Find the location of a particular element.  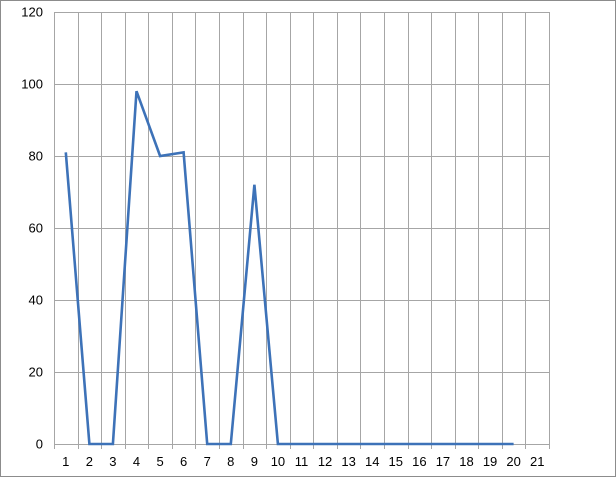

y-tick-label: 40 is located at coordinates (36, 300).